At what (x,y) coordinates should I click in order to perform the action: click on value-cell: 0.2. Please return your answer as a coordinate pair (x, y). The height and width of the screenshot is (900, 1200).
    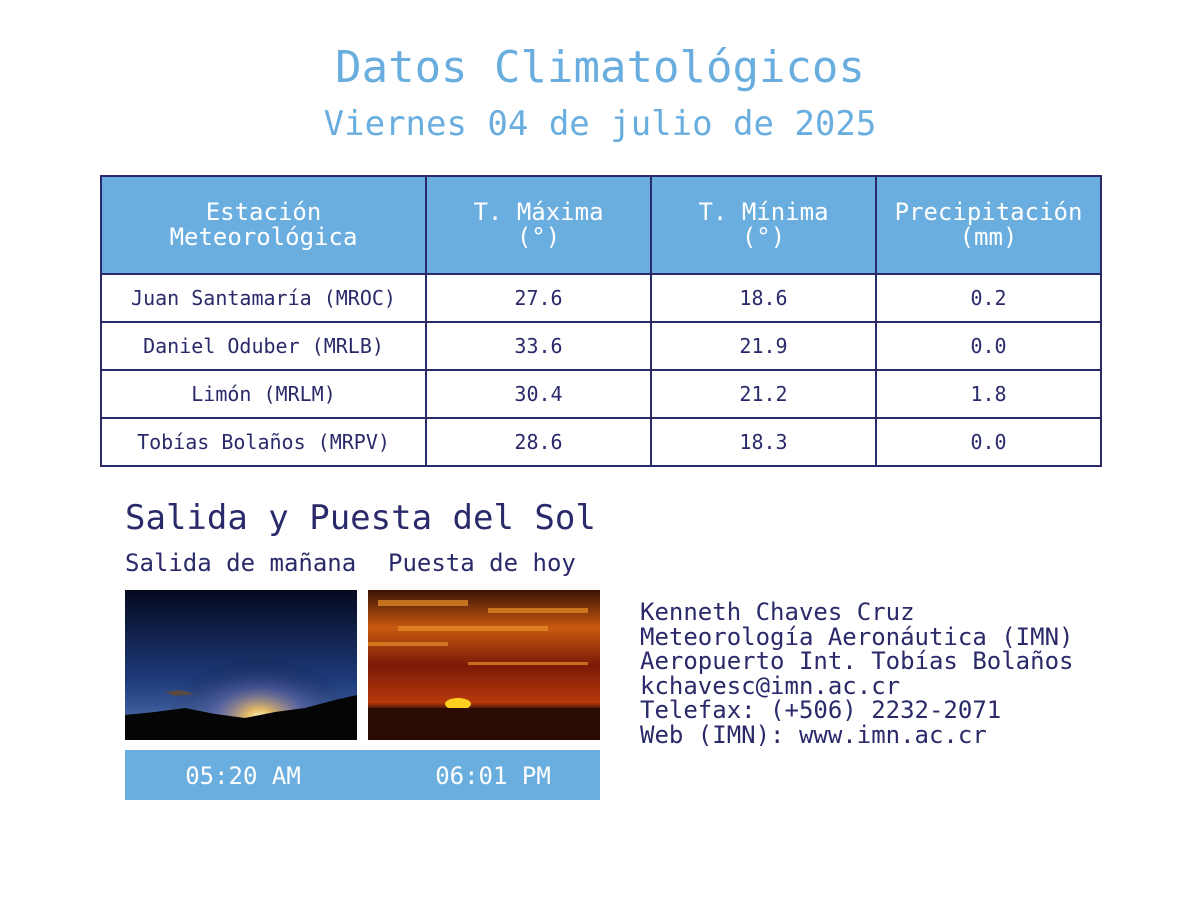
    Looking at the image, I should click on (988, 298).